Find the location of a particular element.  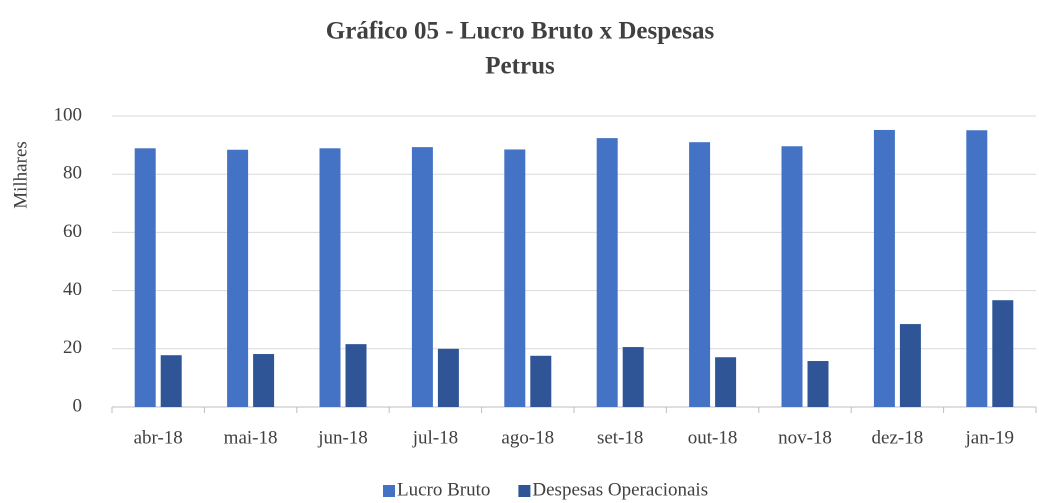

x-tick-label: nov-18 is located at coordinates (805, 437).